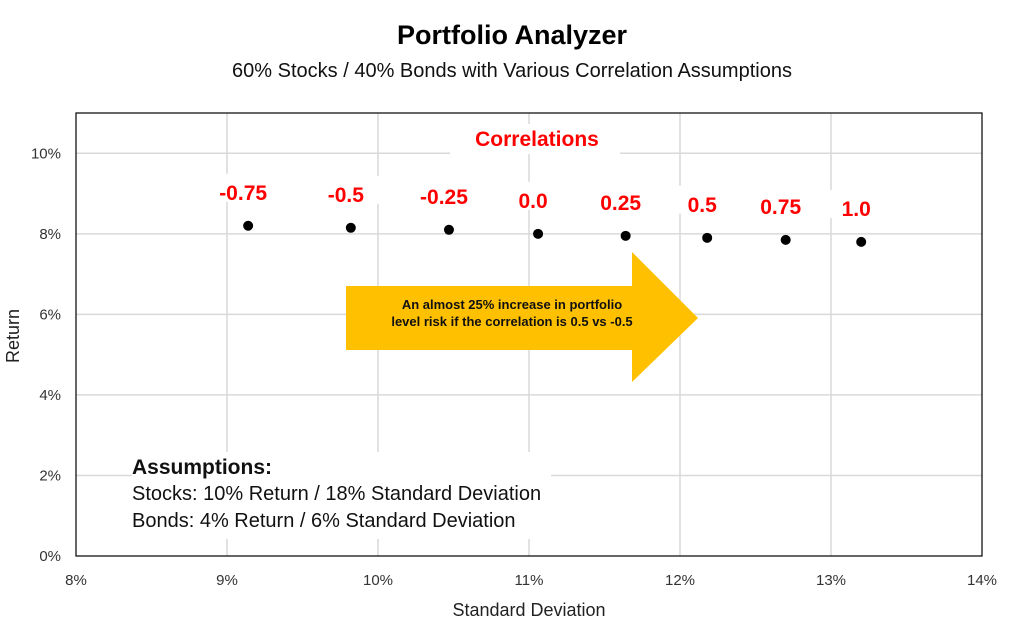 The image size is (1024, 642). What do you see at coordinates (528, 610) in the screenshot?
I see `x-axis-label: Standard Deviation` at bounding box center [528, 610].